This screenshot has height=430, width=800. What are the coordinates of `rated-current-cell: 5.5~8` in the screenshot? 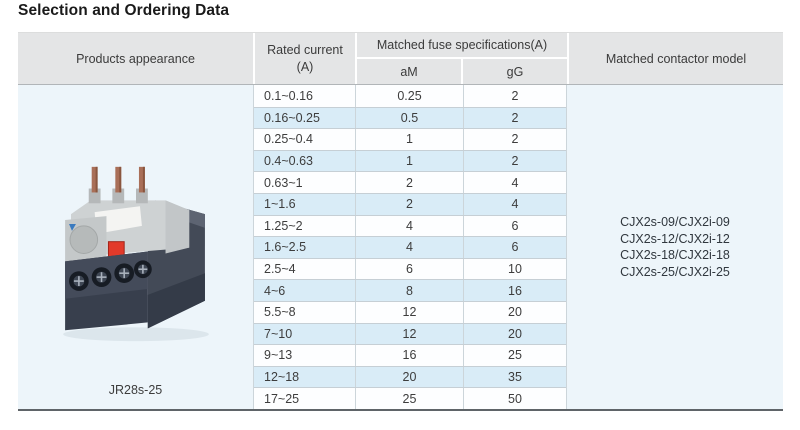 It's located at (280, 312).